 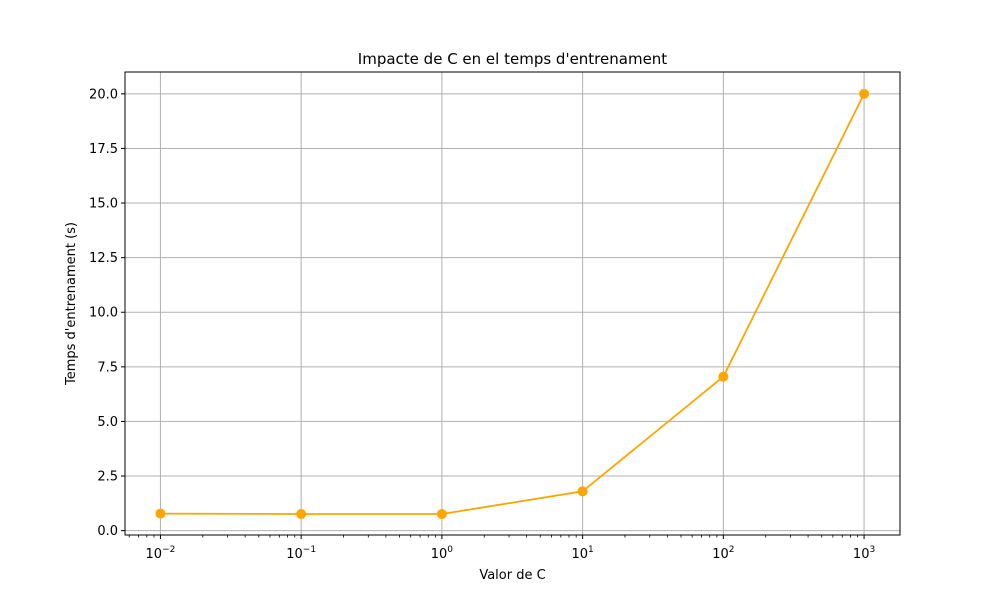 What do you see at coordinates (71, 304) in the screenshot?
I see `y-axis-label: Temps d'entrenament (s)` at bounding box center [71, 304].